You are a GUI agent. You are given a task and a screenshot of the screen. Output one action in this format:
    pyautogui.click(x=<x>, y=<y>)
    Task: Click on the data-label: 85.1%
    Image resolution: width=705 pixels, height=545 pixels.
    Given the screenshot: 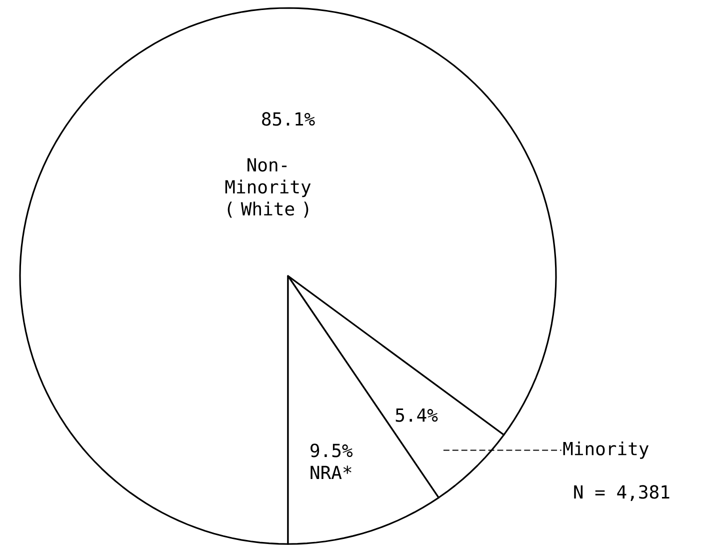 What is the action you would take?
    pyautogui.click(x=288, y=119)
    